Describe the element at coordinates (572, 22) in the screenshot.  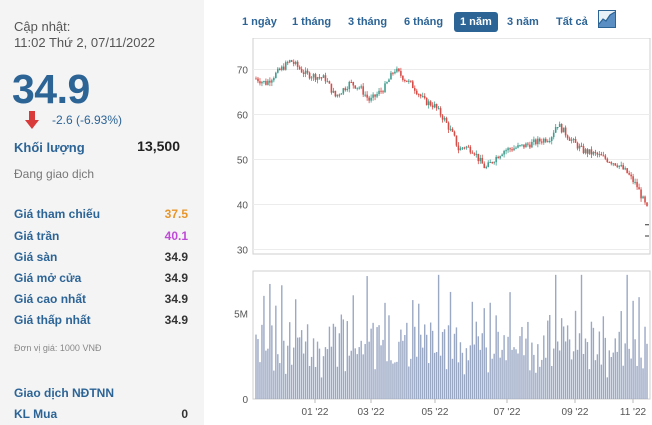
I see `tab-all: Tất cả` at that location.